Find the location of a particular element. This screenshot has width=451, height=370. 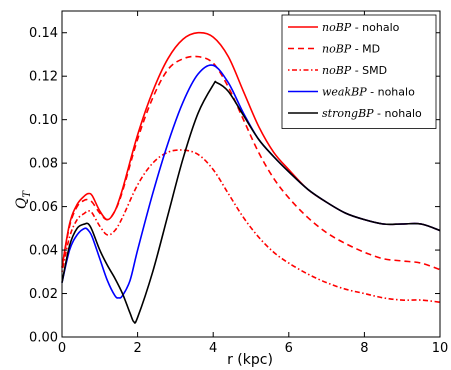

y-tick-label: 0.12 is located at coordinates (43, 77).